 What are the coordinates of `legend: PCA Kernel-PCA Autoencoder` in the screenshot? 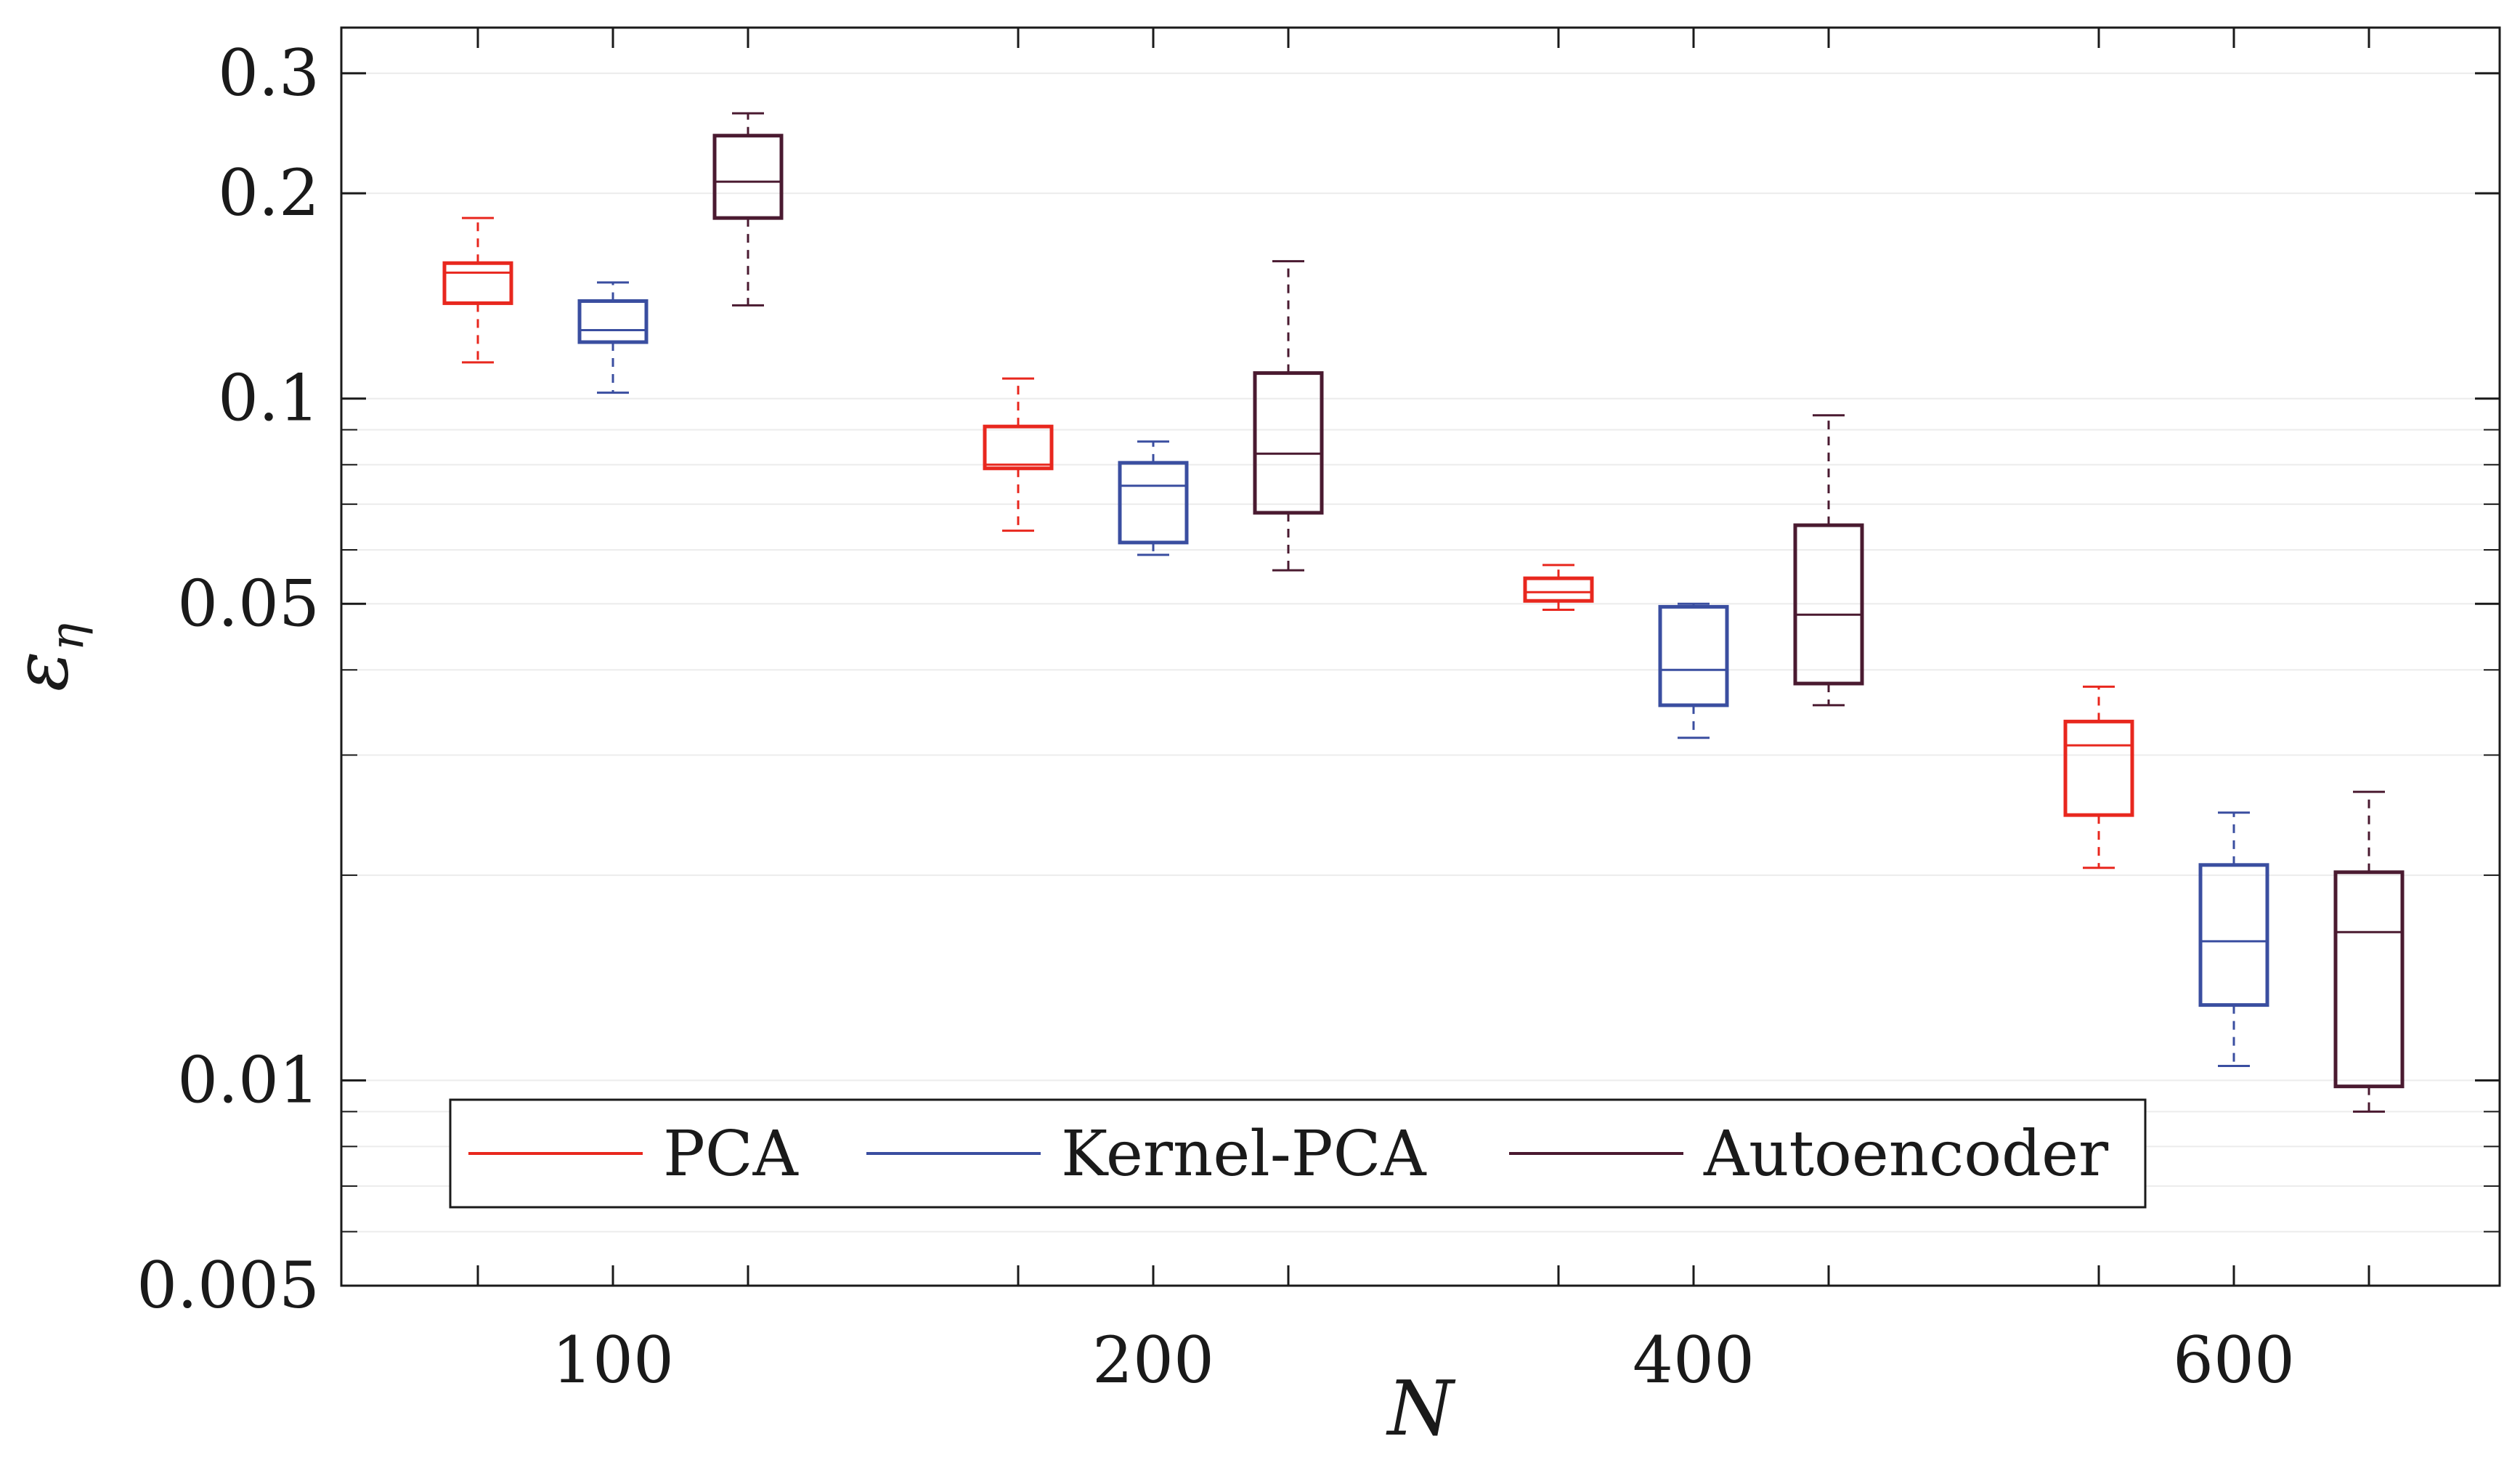 It's located at (1298, 1153).